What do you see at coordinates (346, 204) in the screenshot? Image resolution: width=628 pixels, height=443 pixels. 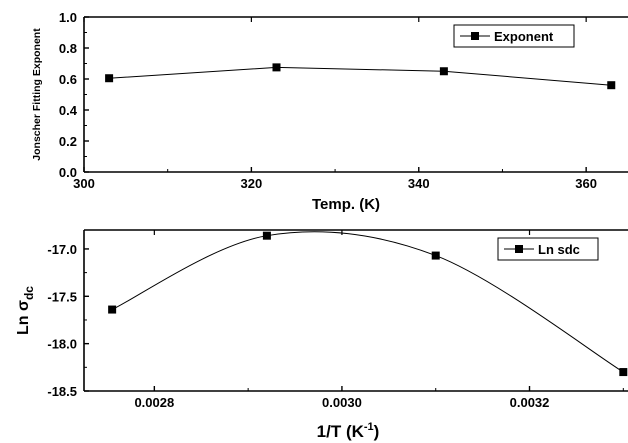 I see `x-axis-label: Temp. (K)` at bounding box center [346, 204].